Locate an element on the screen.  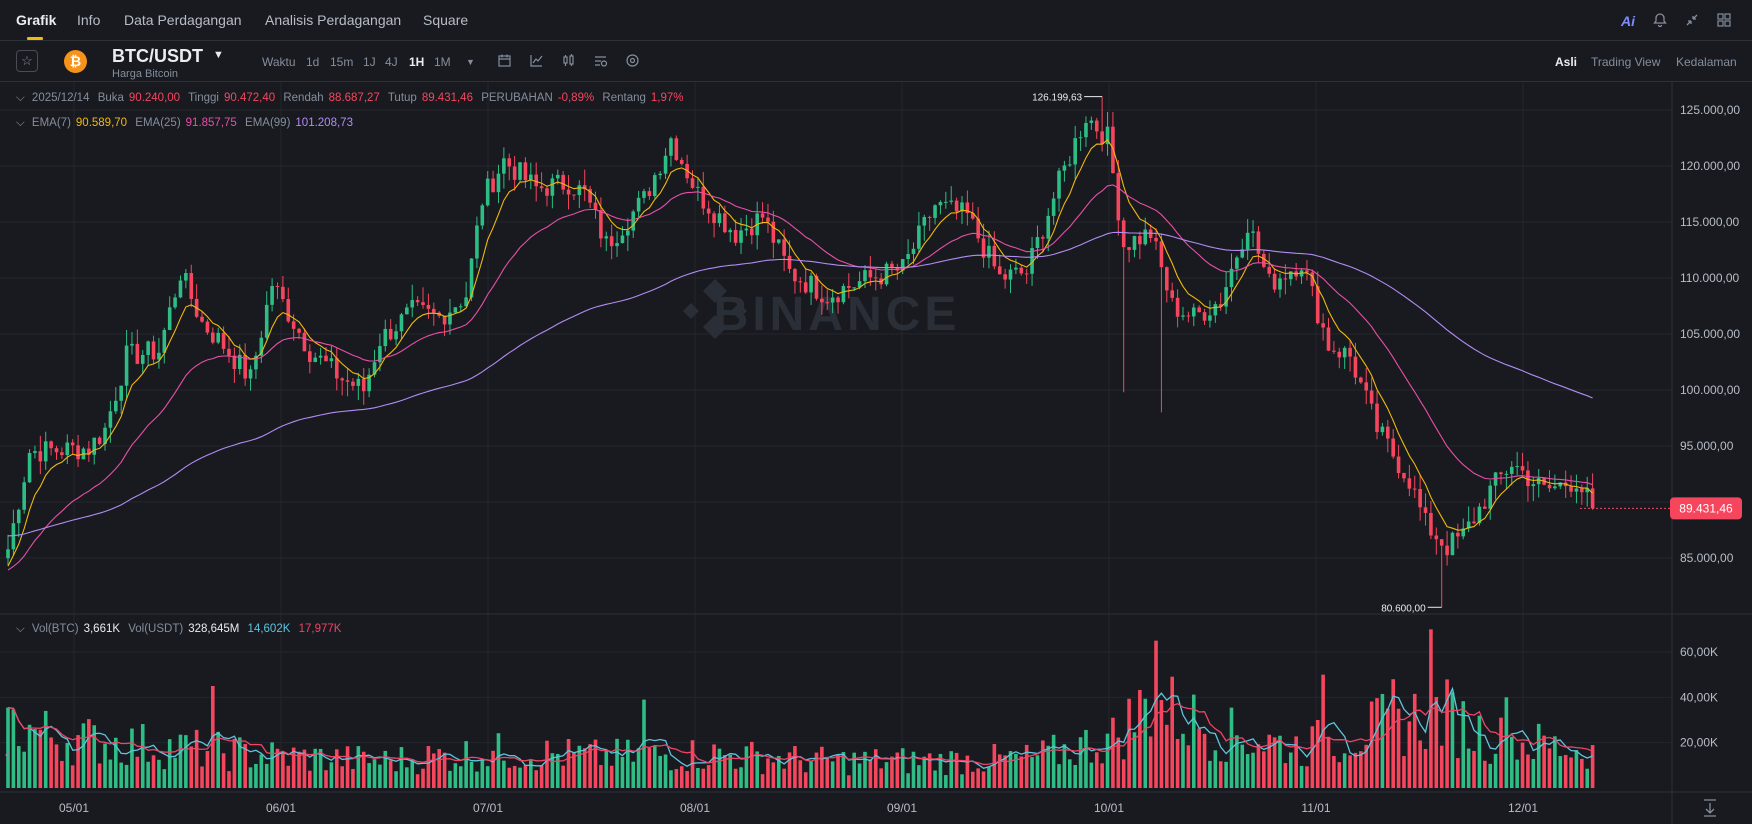
chart-settings-icon is located at coordinates (600, 61).